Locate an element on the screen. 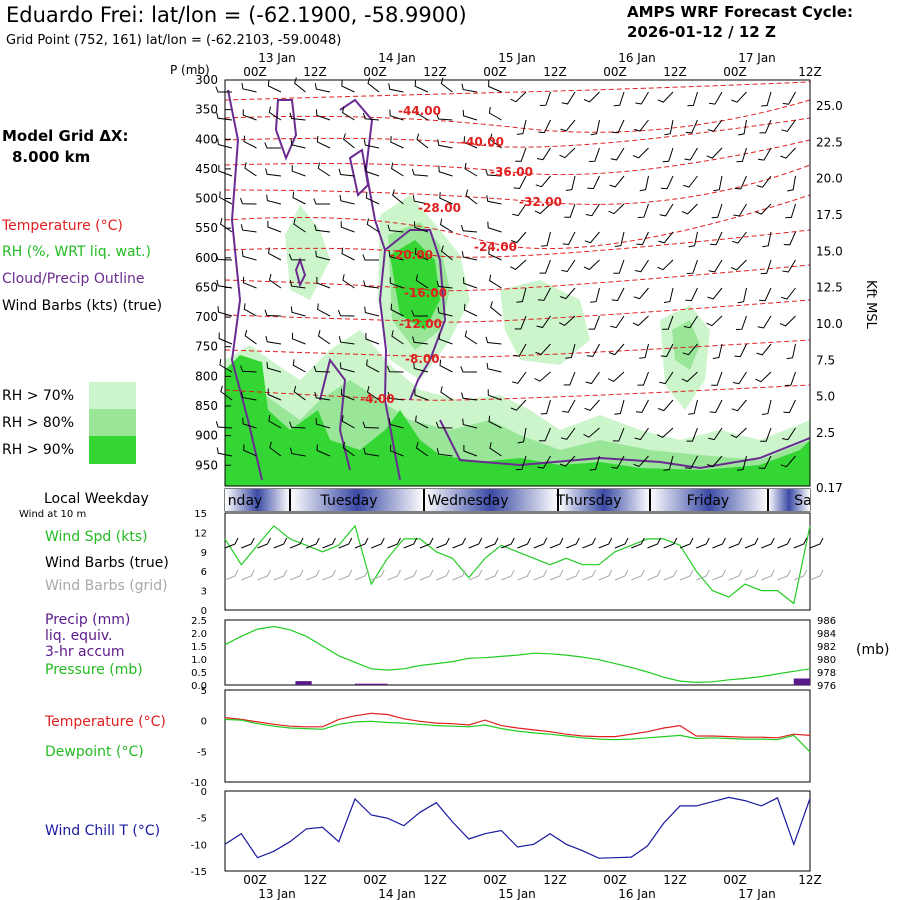 Image resolution: width=900 pixels, height=900 pixels. temp-tick--10: -10 is located at coordinates (199, 783).